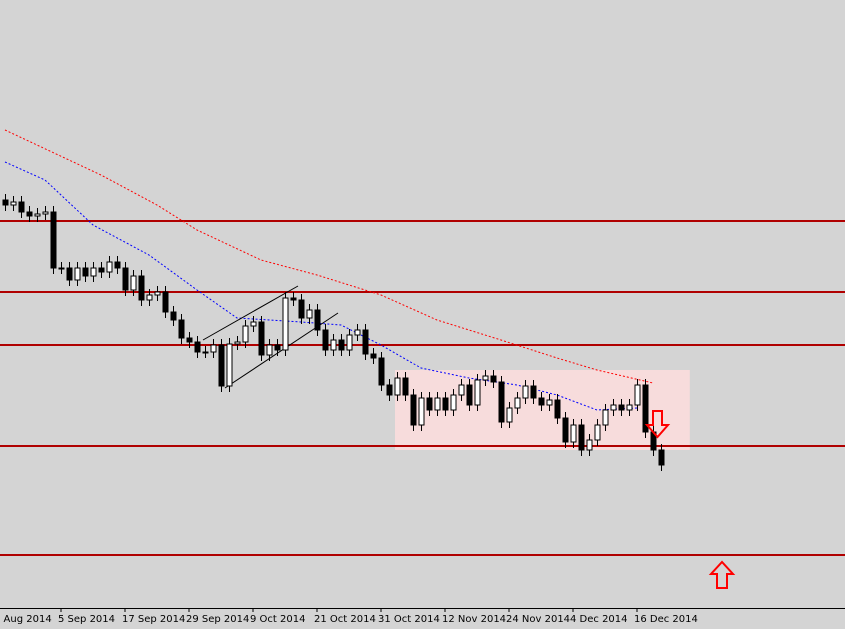  What do you see at coordinates (153, 619) in the screenshot?
I see `x-tick-label: 17 Sep 2014` at bounding box center [153, 619].